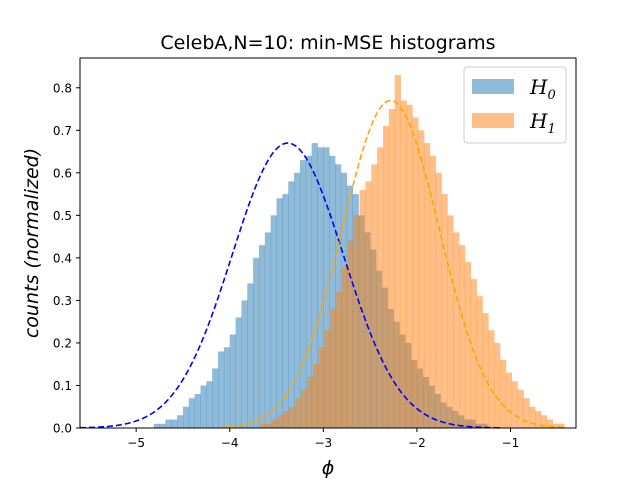 Image resolution: width=640 pixels, height=480 pixels. I want to click on x-tick-label: −4, so click(230, 443).